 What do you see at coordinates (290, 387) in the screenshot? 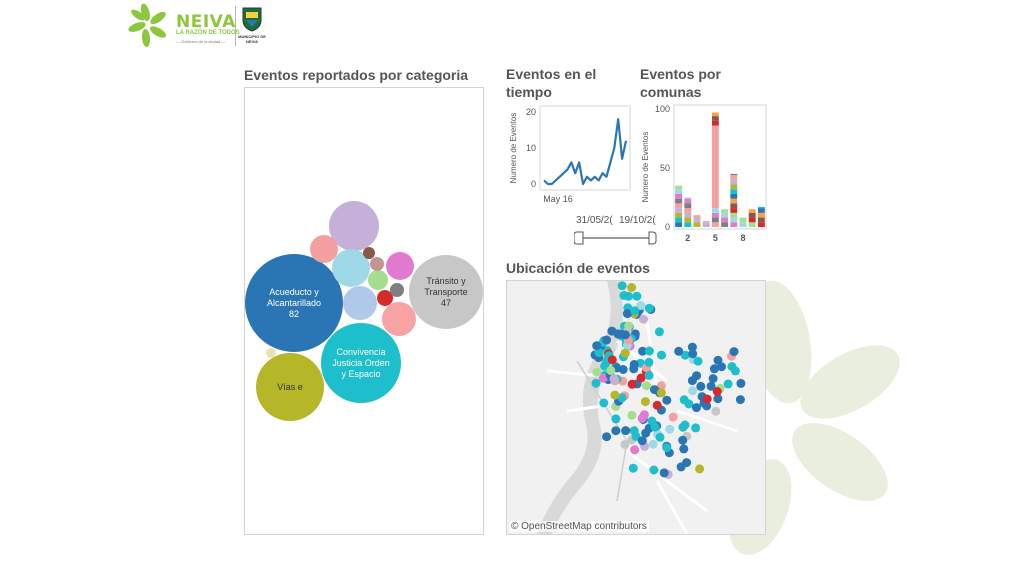
I see `bubble-vias: Vías e` at bounding box center [290, 387].